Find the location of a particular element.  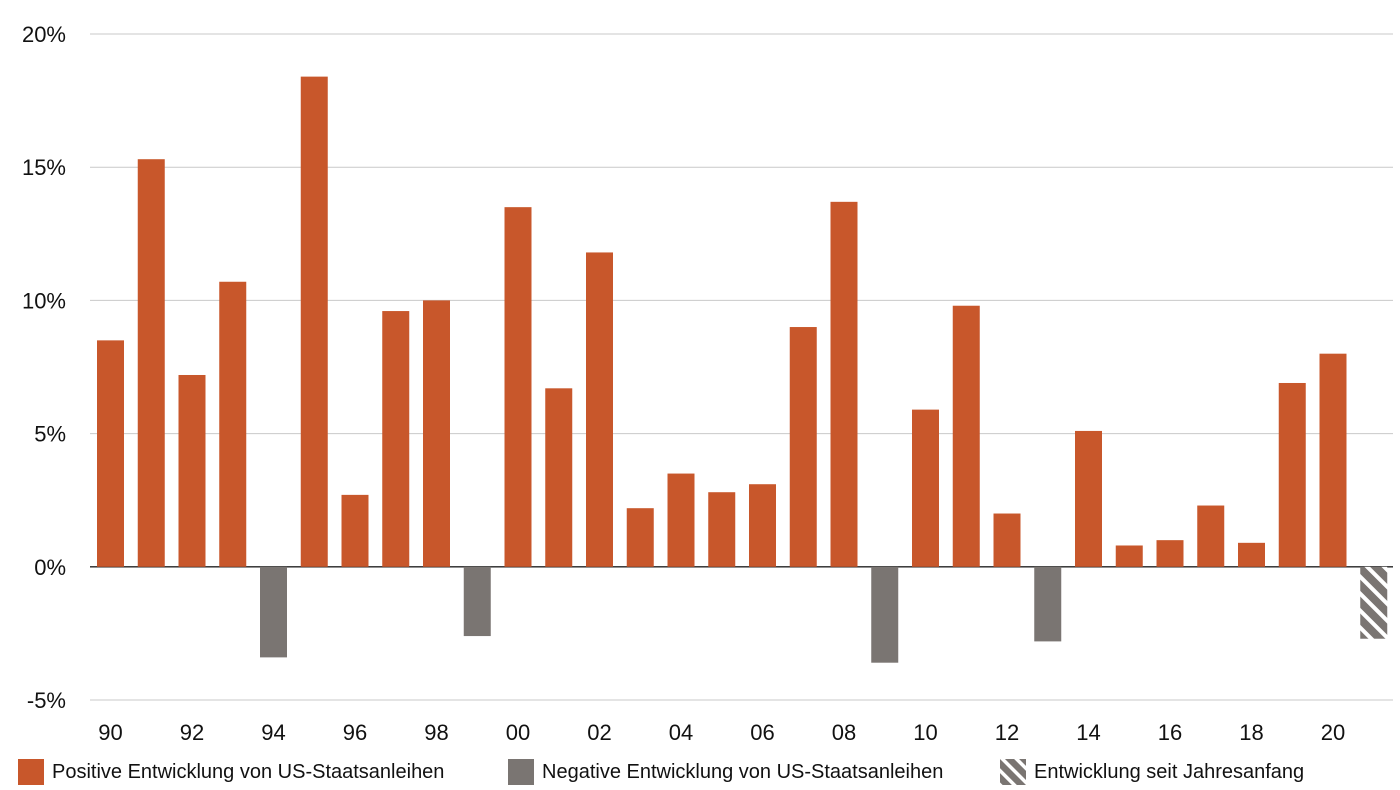

y-tick-label: 20% is located at coordinates (44, 34).